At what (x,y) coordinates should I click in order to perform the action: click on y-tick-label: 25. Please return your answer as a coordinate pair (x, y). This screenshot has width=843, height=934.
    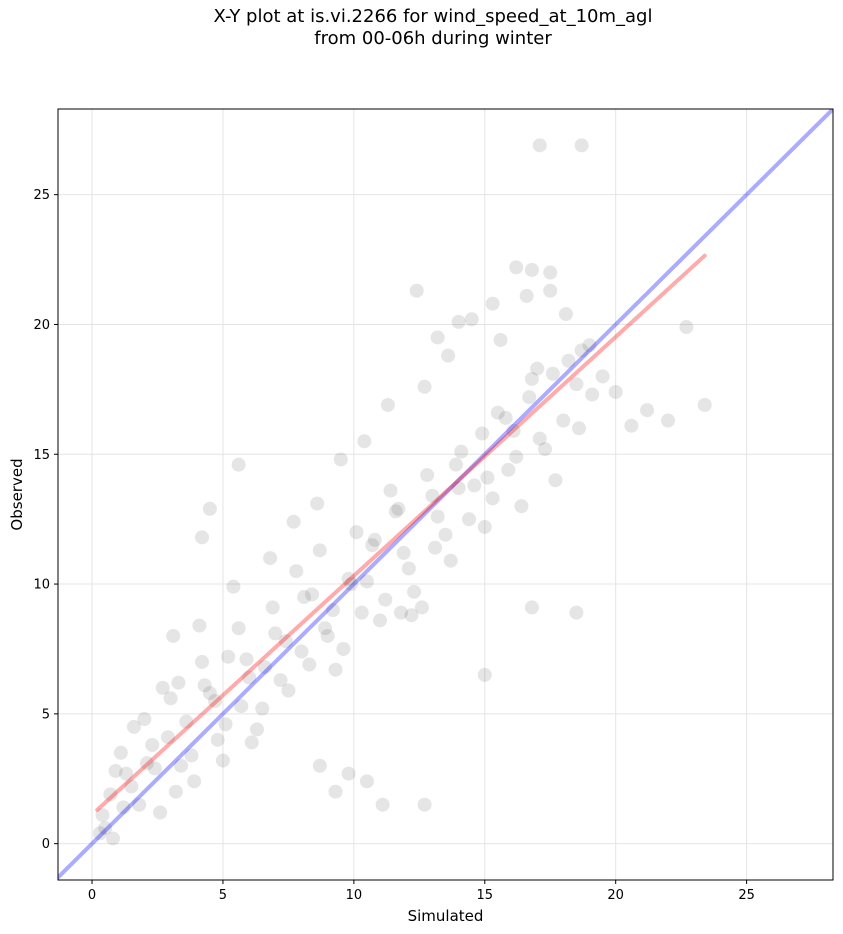
    Looking at the image, I should click on (41, 195).